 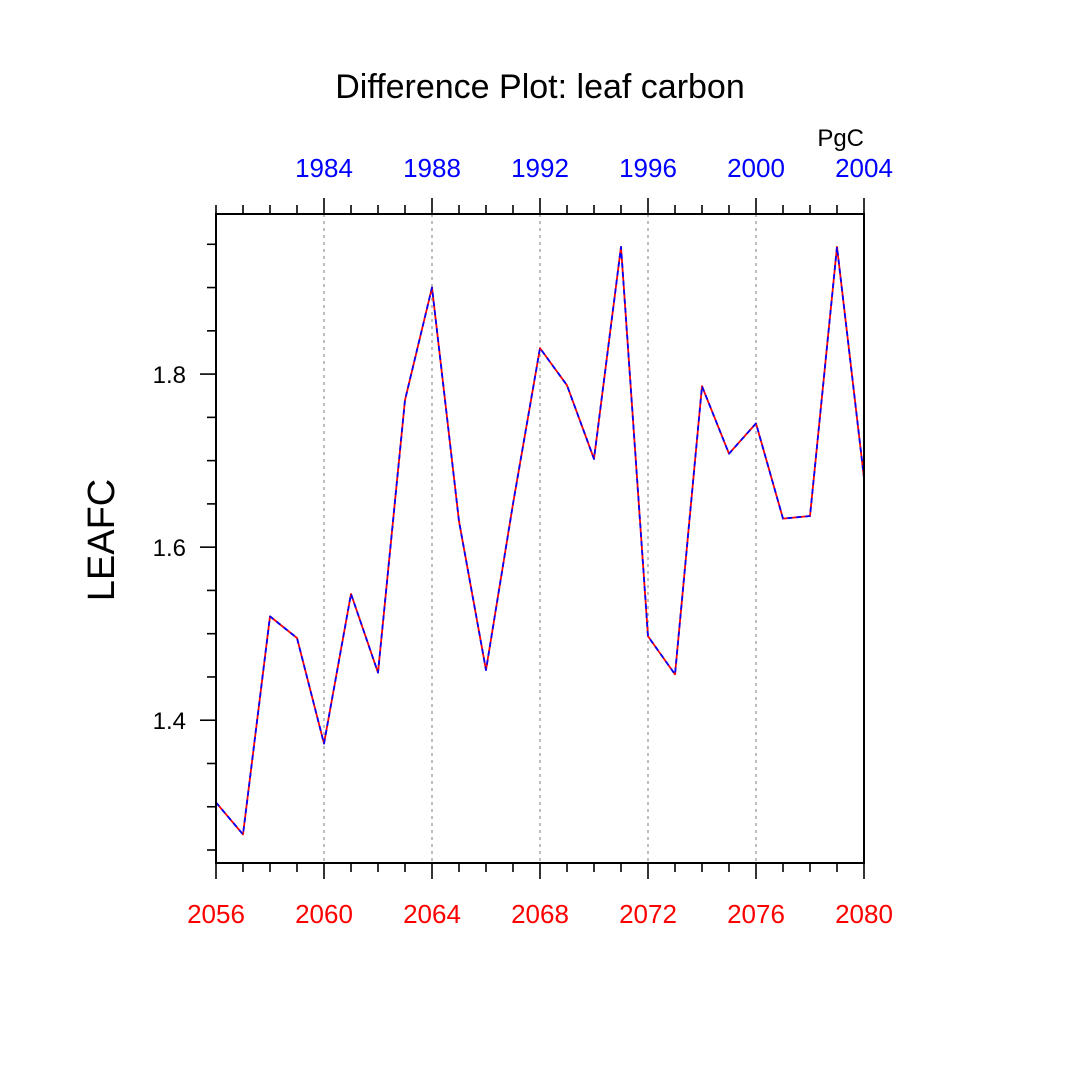 What do you see at coordinates (169, 721) in the screenshot?
I see `y-tick-label-1.4: 1.4` at bounding box center [169, 721].